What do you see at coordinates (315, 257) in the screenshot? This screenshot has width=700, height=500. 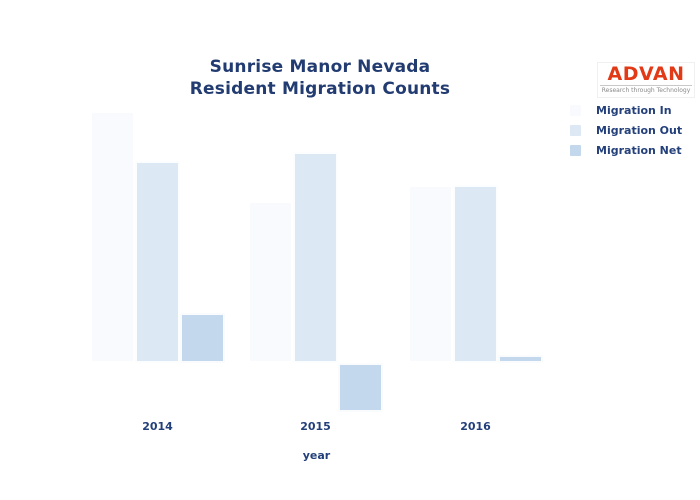 I see `bar-migration-out-2015` at bounding box center [315, 257].